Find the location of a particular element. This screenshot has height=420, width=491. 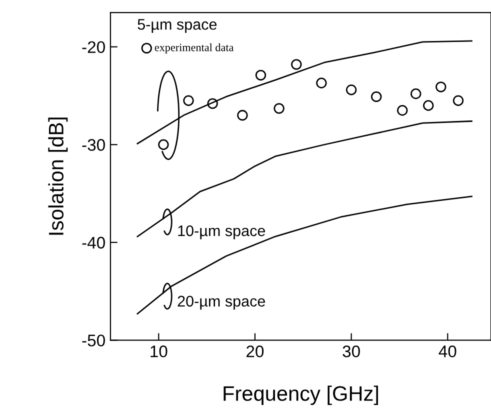

y-tick-label: -20 is located at coordinates (93, 47).